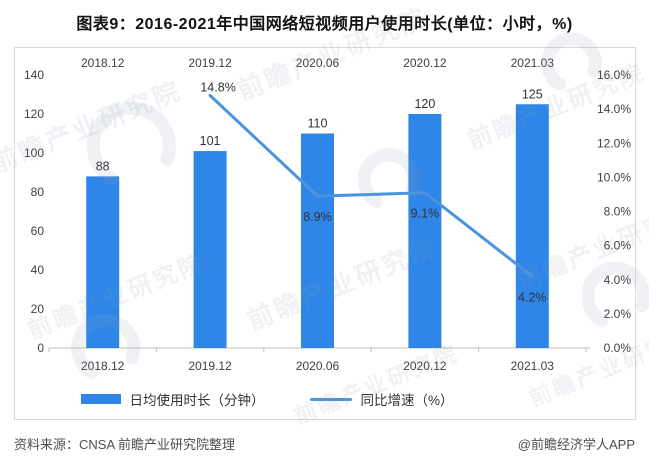 The height and width of the screenshot is (461, 649). Describe the element at coordinates (318, 366) in the screenshot. I see `bottom-category-label: 2020.06` at that location.